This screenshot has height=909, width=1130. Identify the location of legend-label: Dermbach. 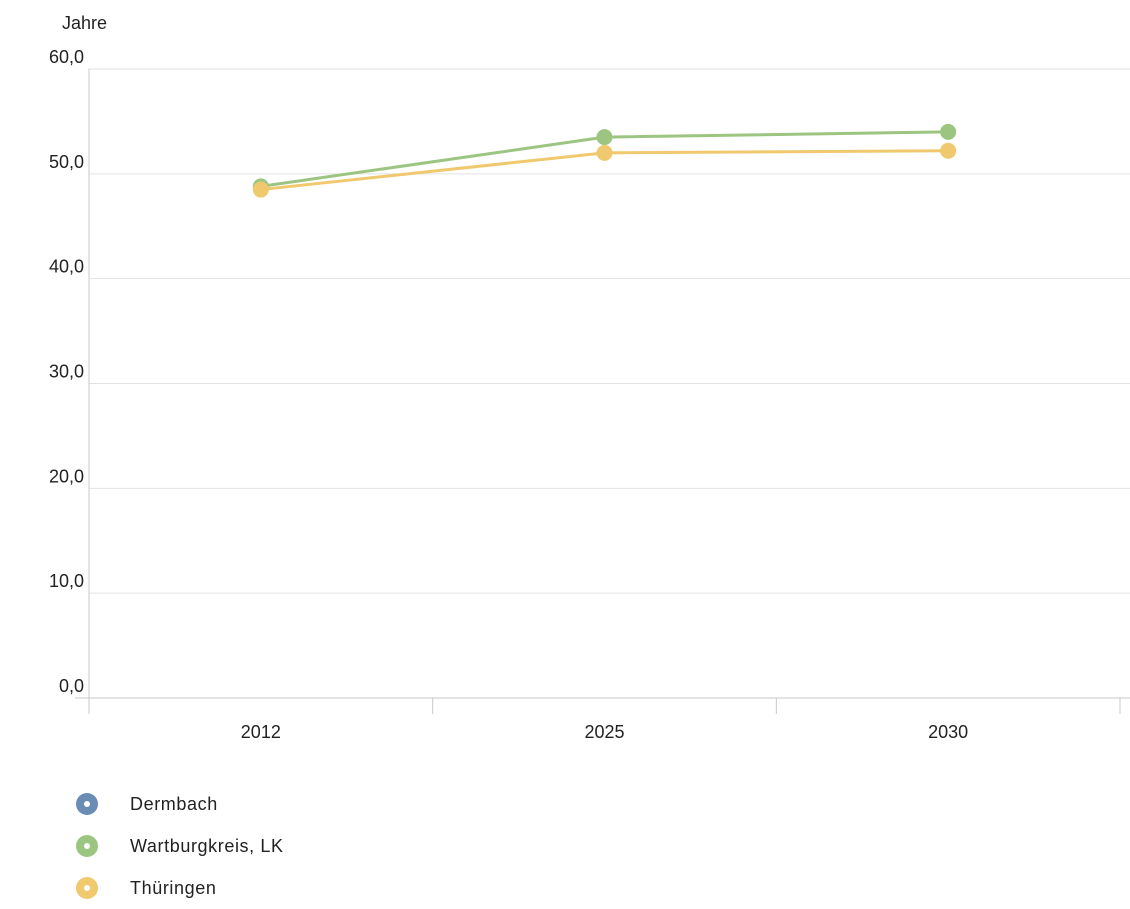
(174, 803).